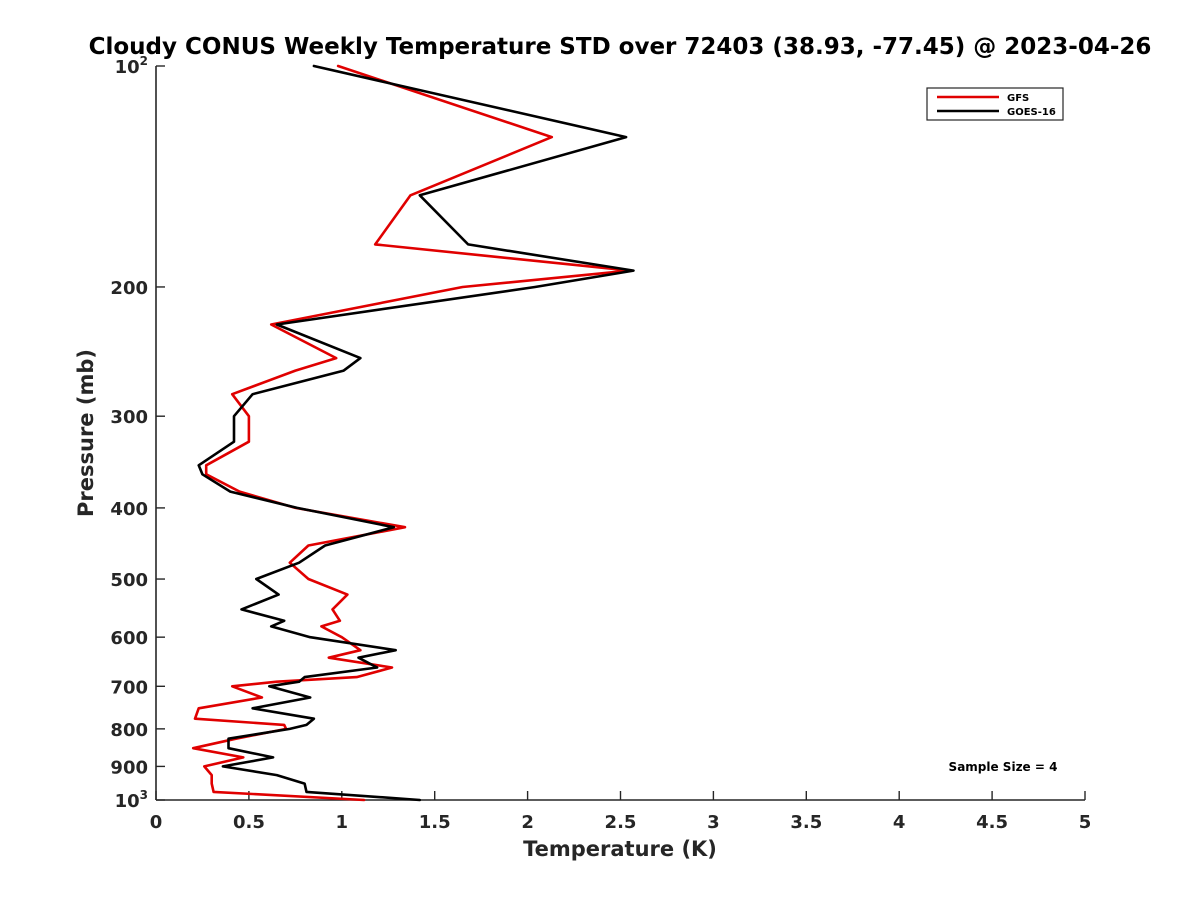 The image size is (1200, 900). What do you see at coordinates (129, 730) in the screenshot?
I see `y-tick-label: 800` at bounding box center [129, 730].